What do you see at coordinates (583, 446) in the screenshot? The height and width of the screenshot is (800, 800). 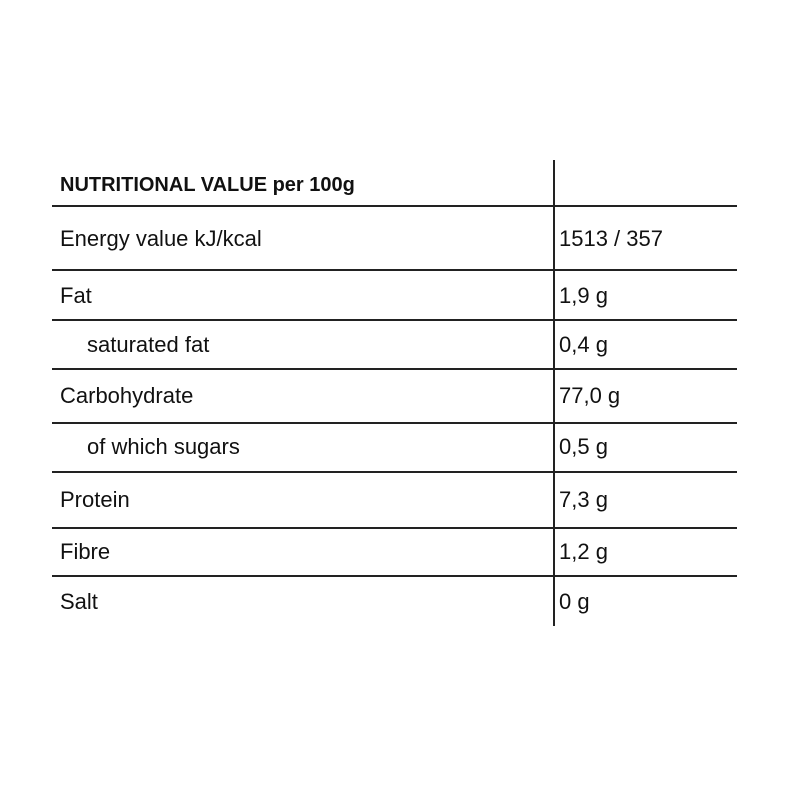 I see `row-value-sugars: 0,5 g` at bounding box center [583, 446].